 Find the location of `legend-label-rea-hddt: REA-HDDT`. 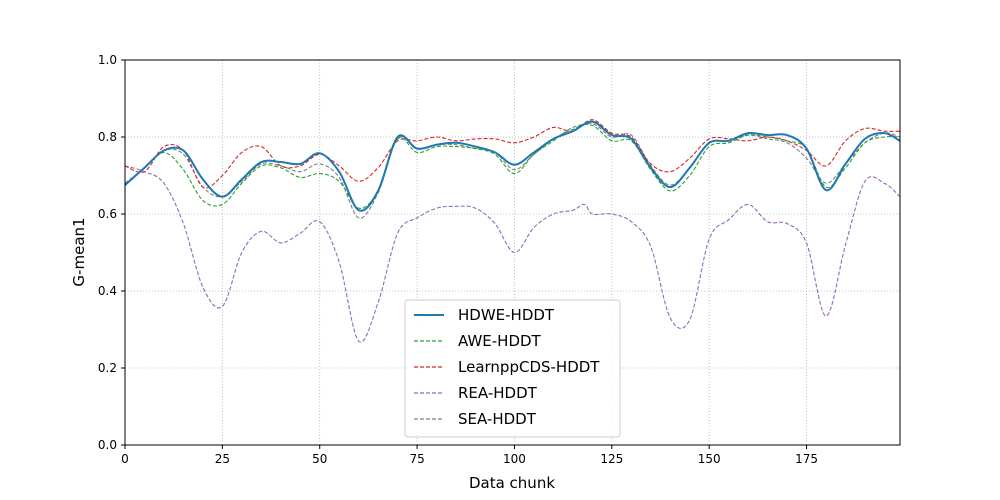

legend-label-rea-hddt: REA-HDDT is located at coordinates (498, 393).